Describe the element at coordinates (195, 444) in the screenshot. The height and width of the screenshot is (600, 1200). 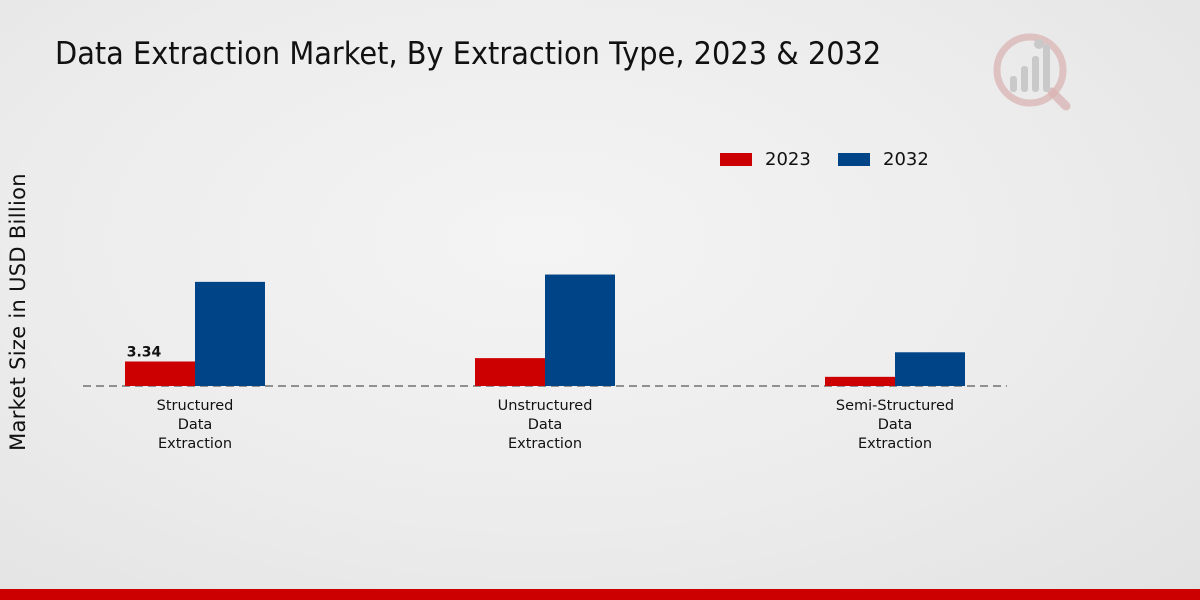
I see `x-tick-label-0-2: Extraction` at that location.